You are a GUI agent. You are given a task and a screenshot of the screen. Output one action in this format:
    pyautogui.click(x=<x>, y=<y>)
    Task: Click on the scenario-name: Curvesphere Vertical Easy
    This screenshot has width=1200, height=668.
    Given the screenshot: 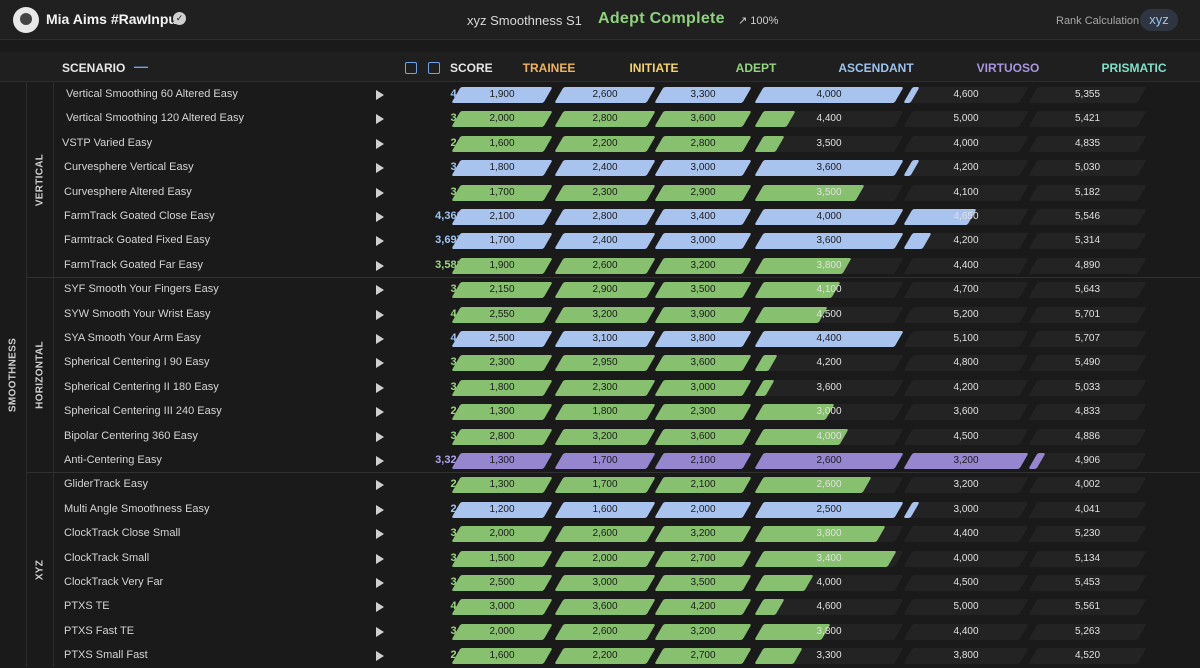 What is the action you would take?
    pyautogui.click(x=129, y=167)
    